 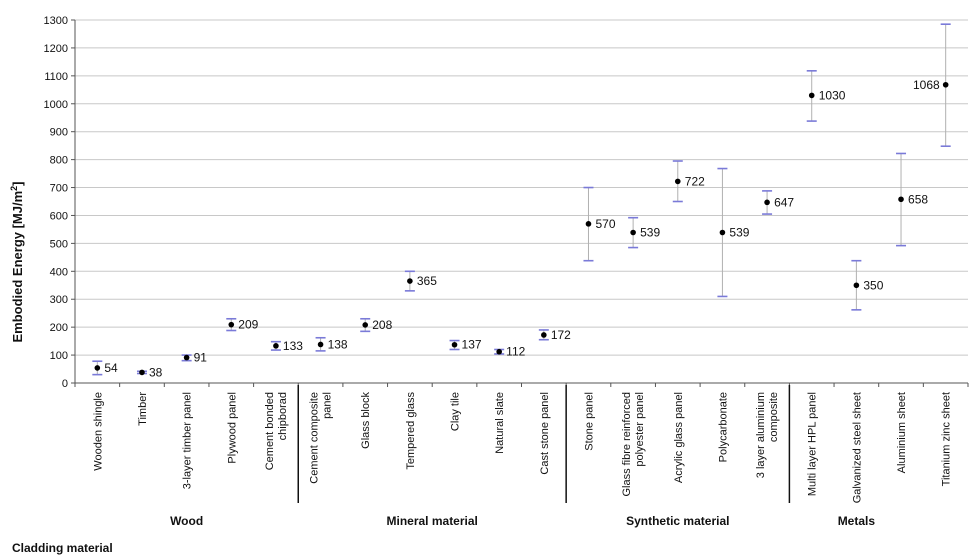 I want to click on category-label: 3 layer aluminiumcomposite, so click(x=767, y=435).